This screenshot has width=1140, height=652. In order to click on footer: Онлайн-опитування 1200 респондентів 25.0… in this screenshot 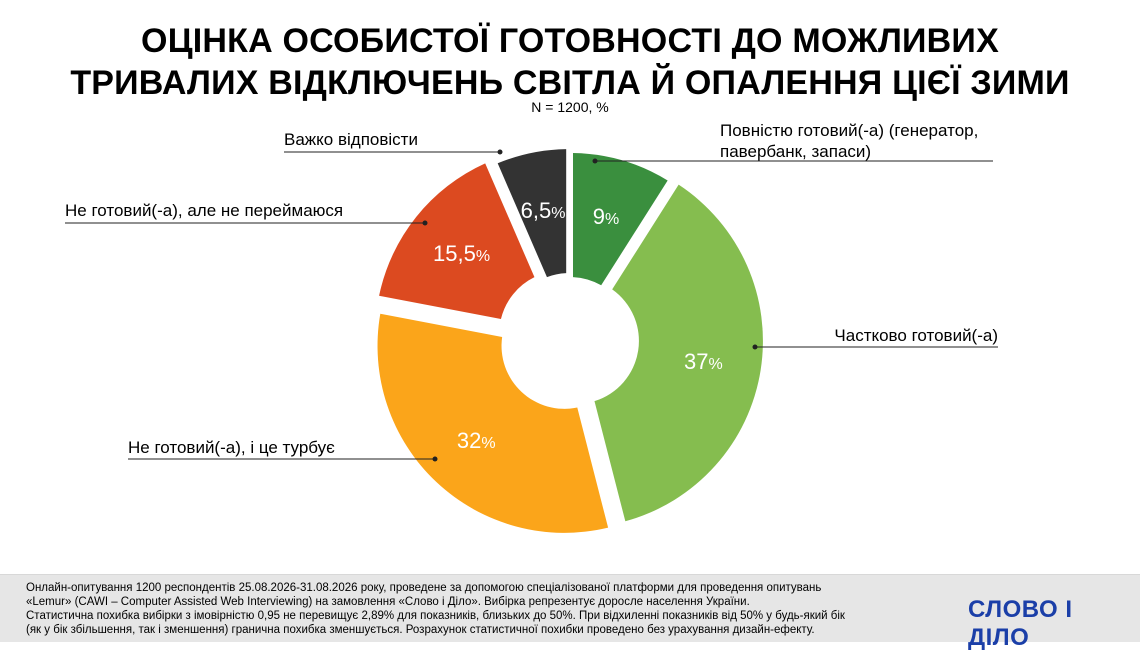, I will do `click(570, 608)`.